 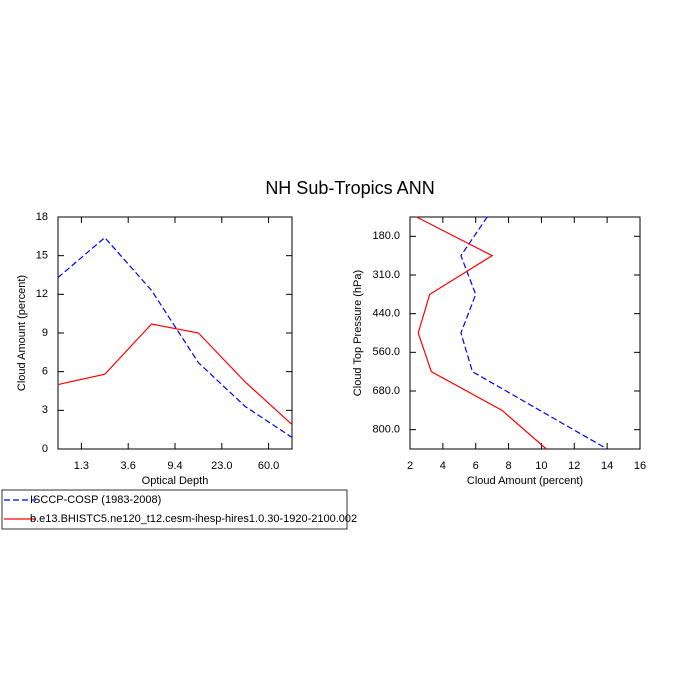 I want to click on y-tick-label: 18, so click(x=42, y=217).